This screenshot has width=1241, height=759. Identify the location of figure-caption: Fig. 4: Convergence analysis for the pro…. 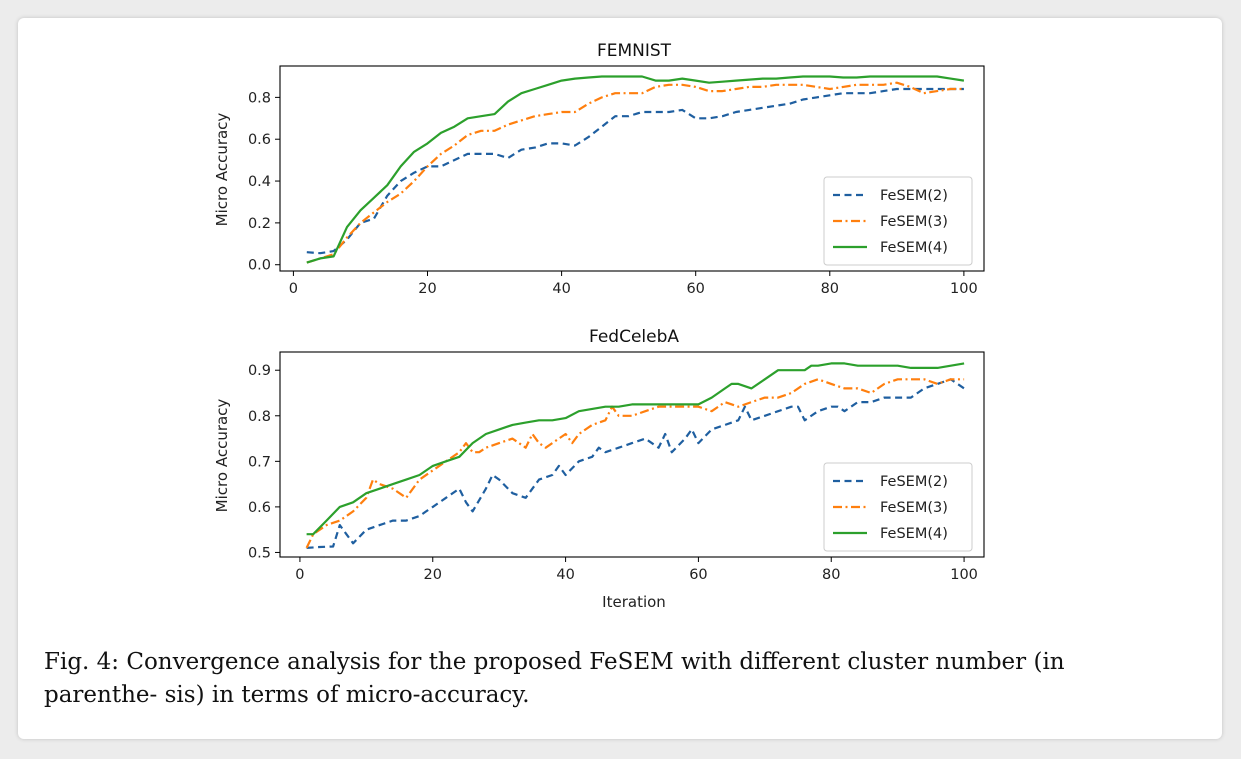
(554, 678).